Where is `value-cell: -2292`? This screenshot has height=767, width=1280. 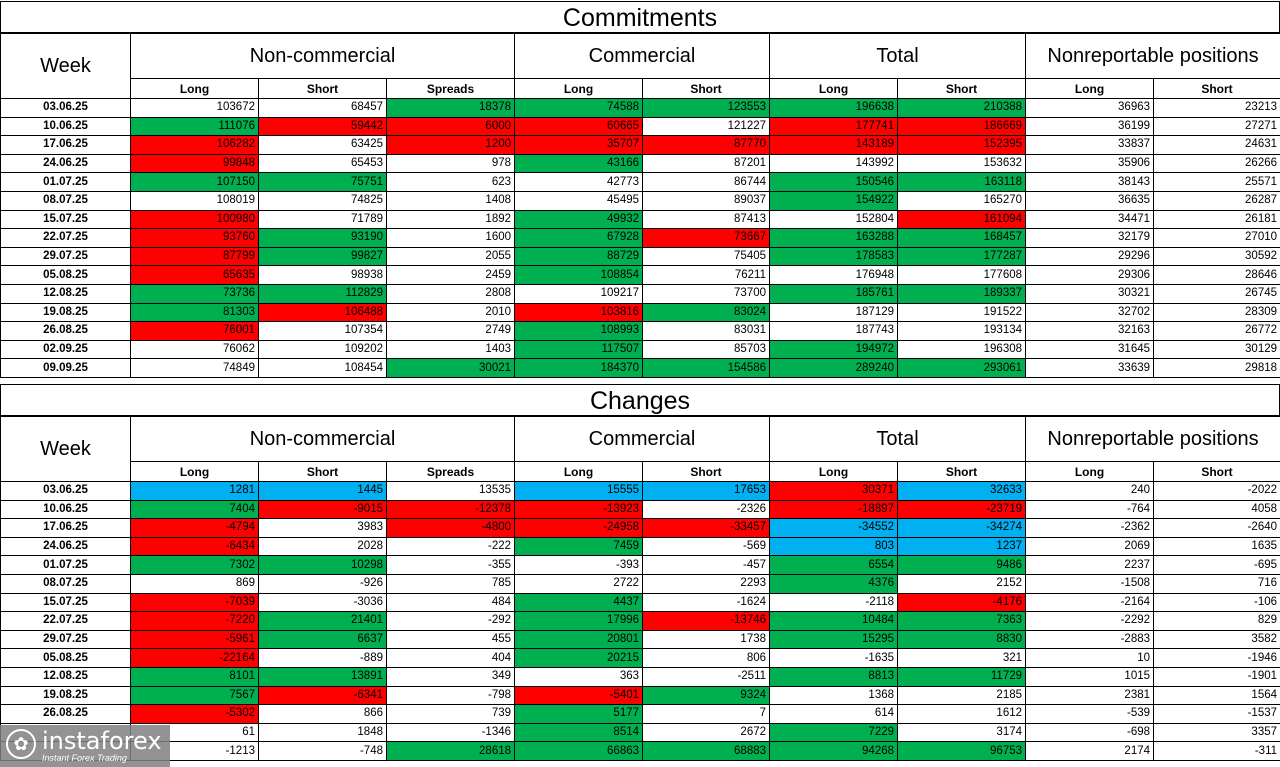 value-cell: -2292 is located at coordinates (1090, 621).